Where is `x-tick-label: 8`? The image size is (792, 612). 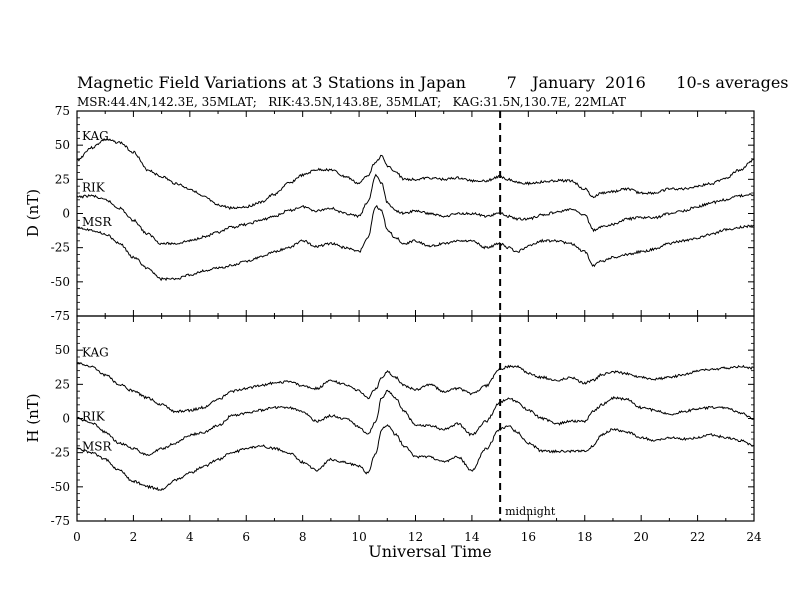
x-tick-label: 8 is located at coordinates (303, 537).